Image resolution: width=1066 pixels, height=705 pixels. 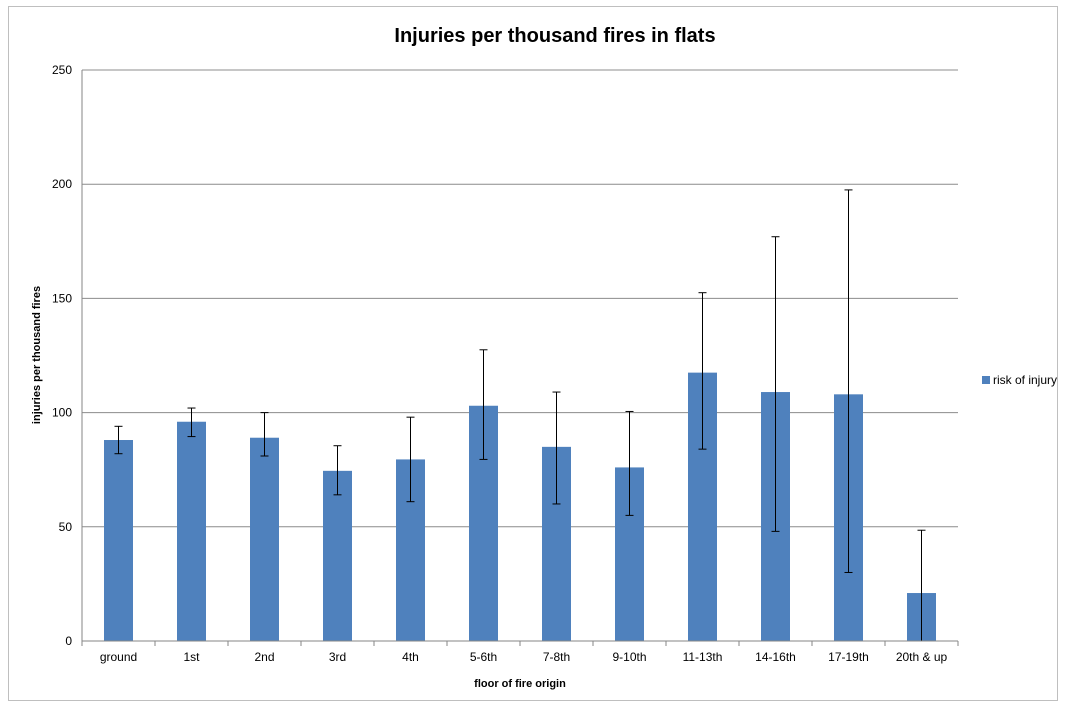 What do you see at coordinates (554, 36) in the screenshot?
I see `chart-title: Injuries per thousand fires in flats` at bounding box center [554, 36].